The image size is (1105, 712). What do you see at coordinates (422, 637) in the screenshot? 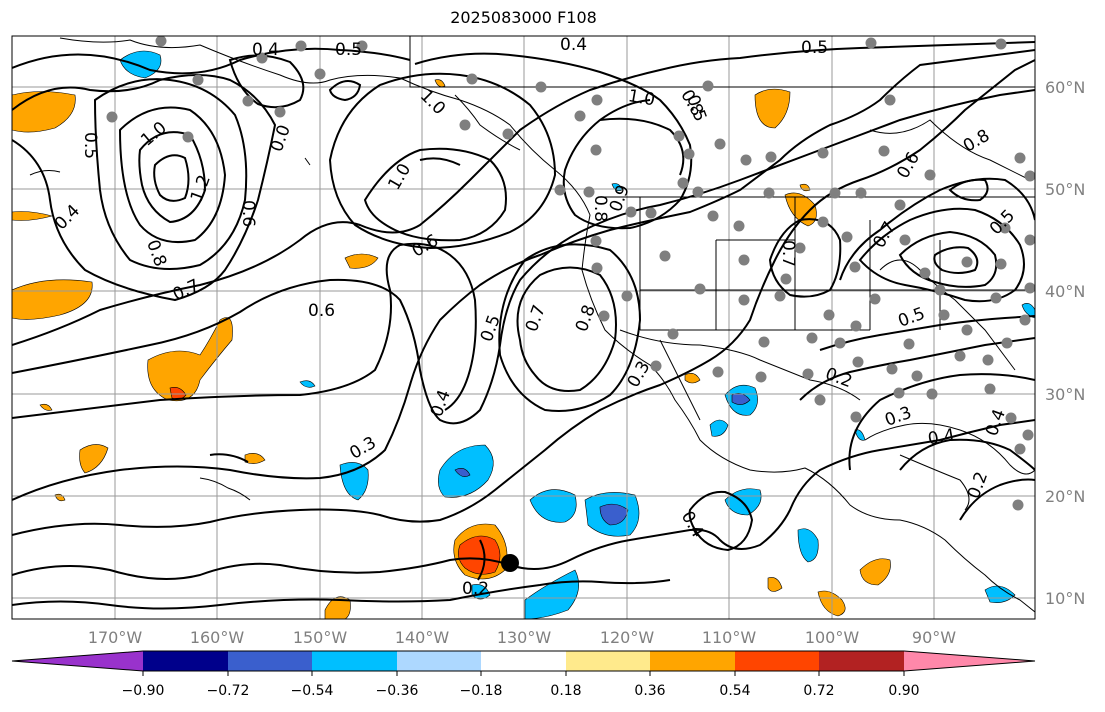
I see `lon-label-140w: 140°W` at bounding box center [422, 637].